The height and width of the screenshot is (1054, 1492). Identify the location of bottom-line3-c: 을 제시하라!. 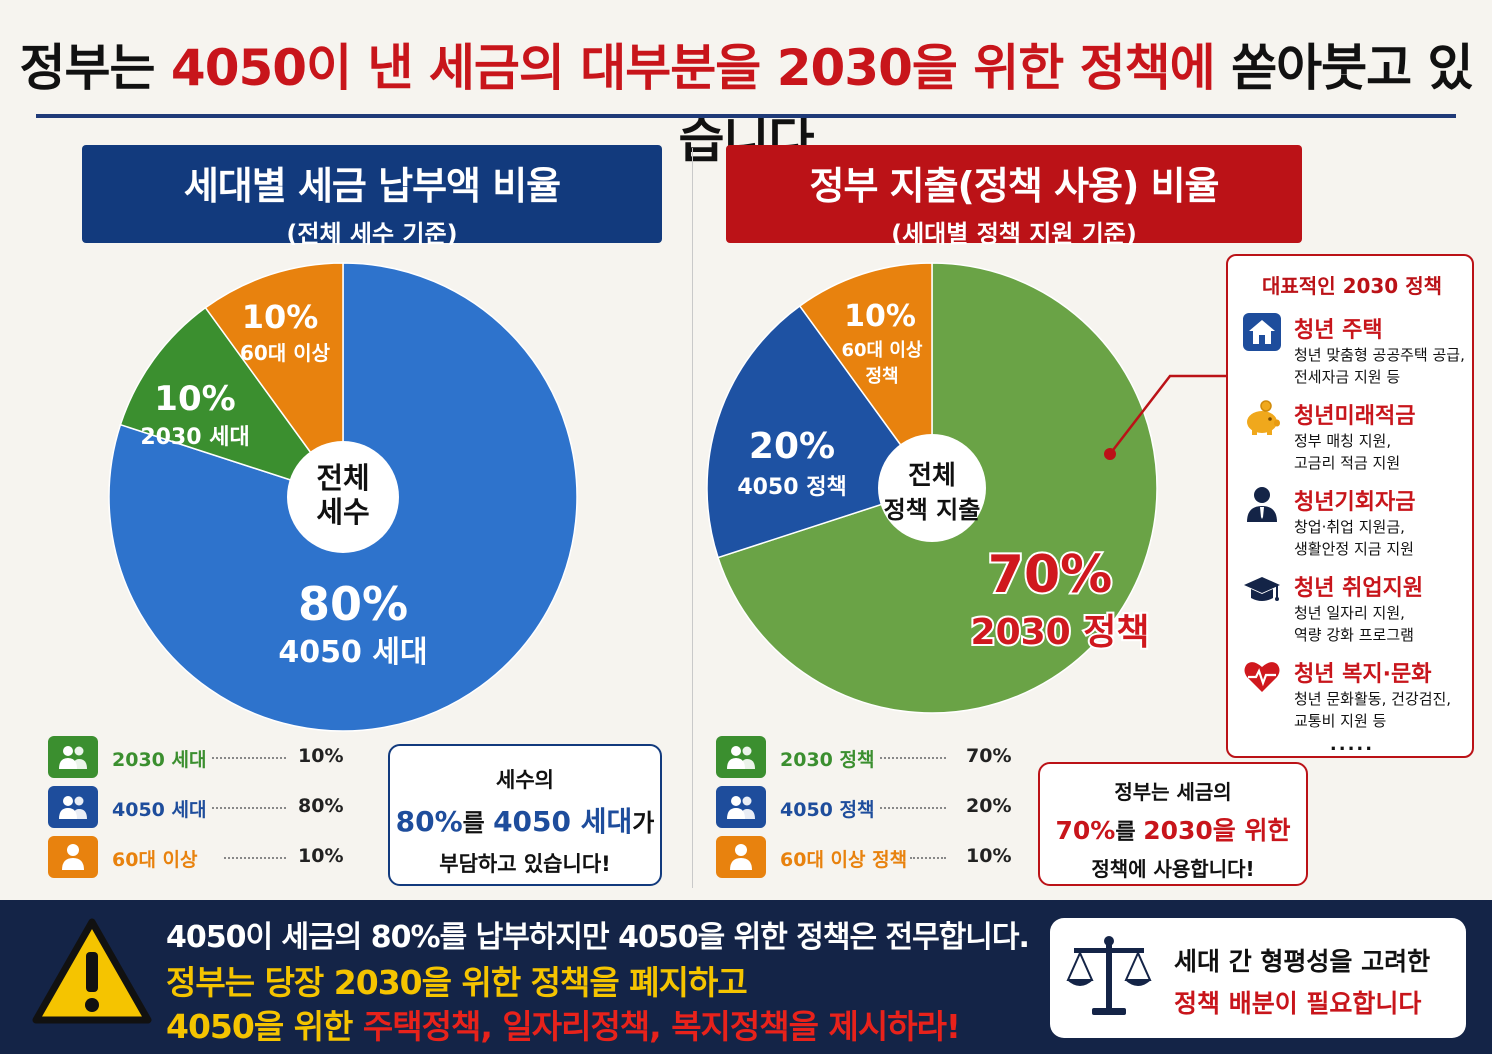
(874, 1026).